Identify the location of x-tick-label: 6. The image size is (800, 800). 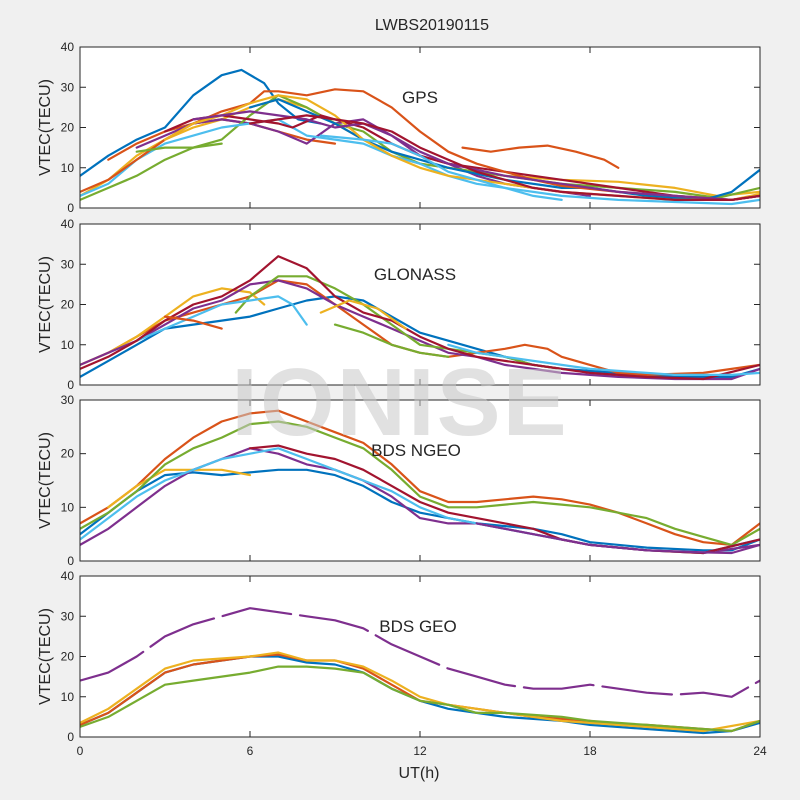
(250, 751).